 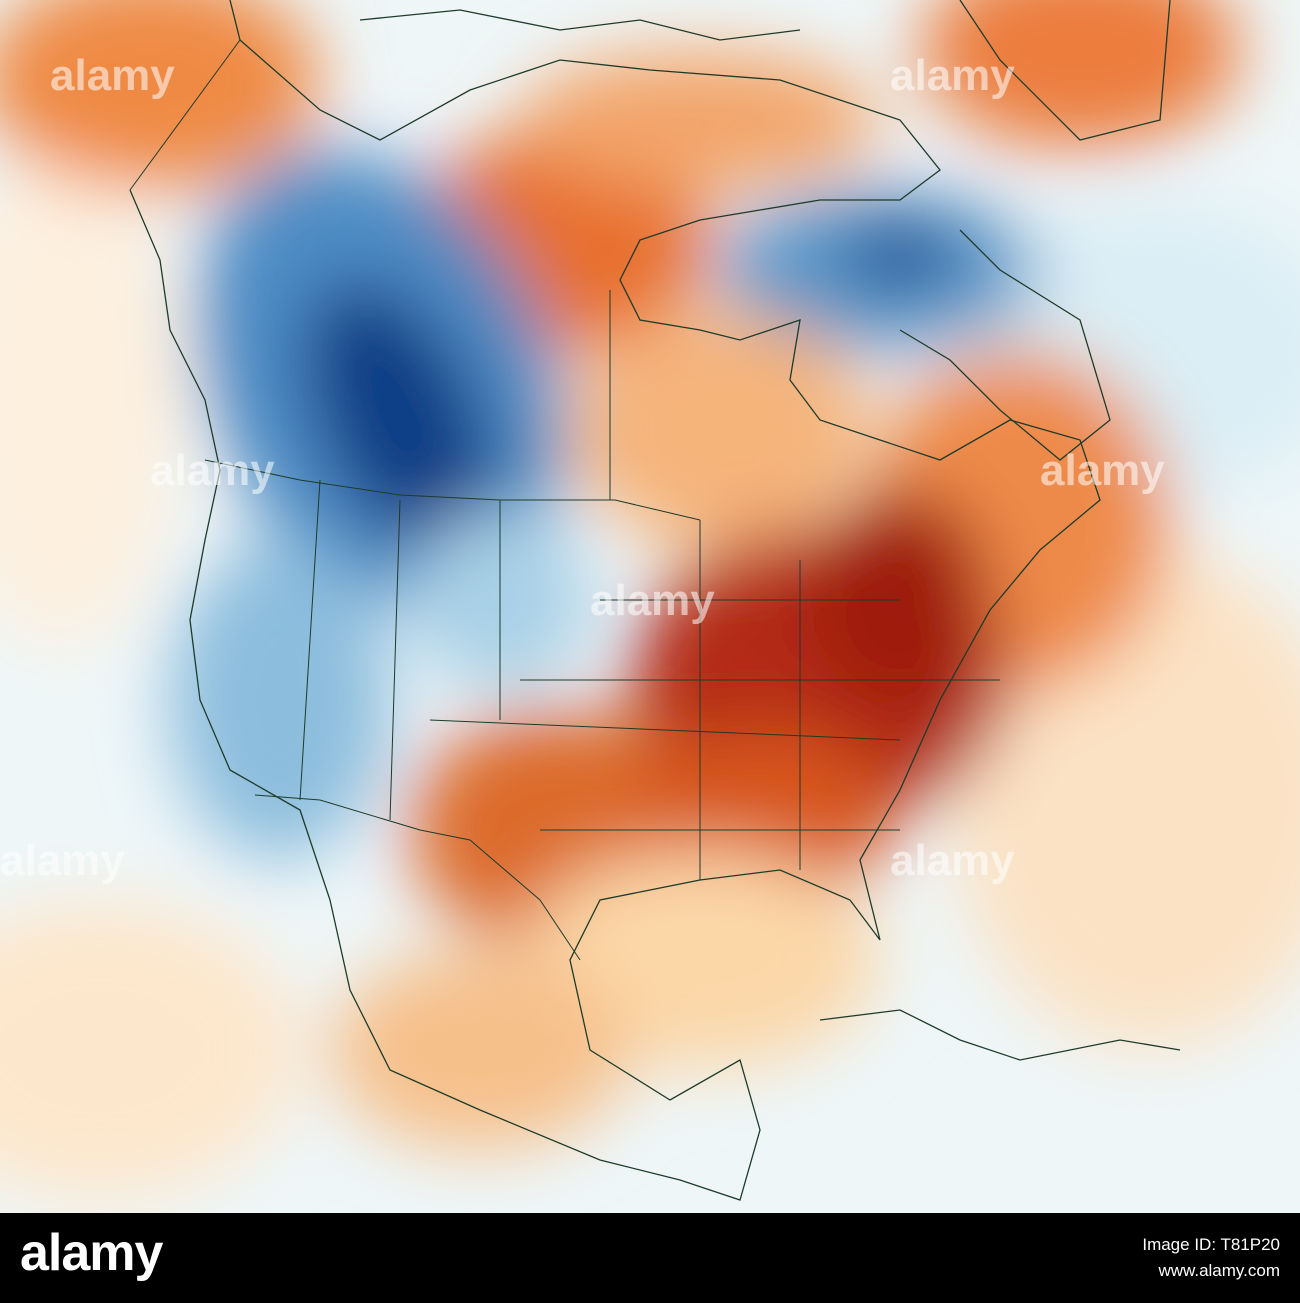 What do you see at coordinates (650, 1258) in the screenshot?
I see `footer: alamy Image ID: T81P20 www.alamy.com` at bounding box center [650, 1258].